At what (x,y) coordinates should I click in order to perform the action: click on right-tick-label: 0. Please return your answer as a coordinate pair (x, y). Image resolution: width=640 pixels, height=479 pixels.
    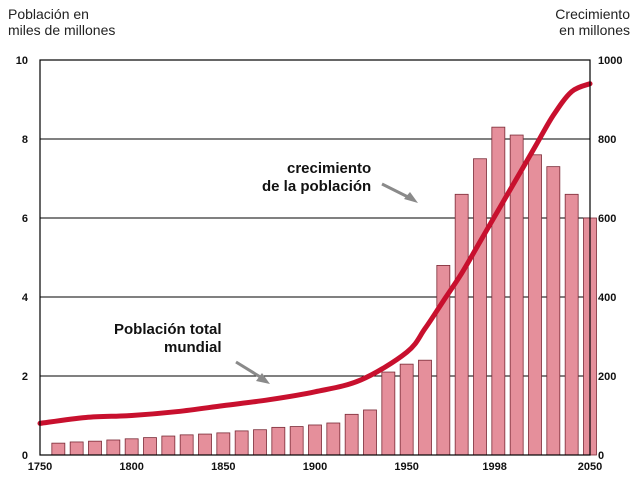
    Looking at the image, I should click on (601, 456).